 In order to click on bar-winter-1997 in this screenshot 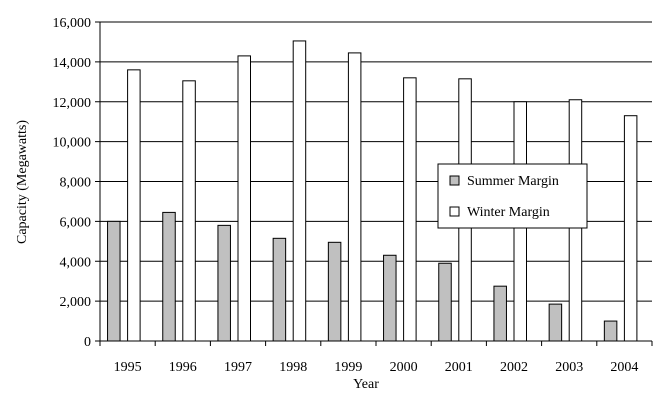, I will do `click(244, 198)`.